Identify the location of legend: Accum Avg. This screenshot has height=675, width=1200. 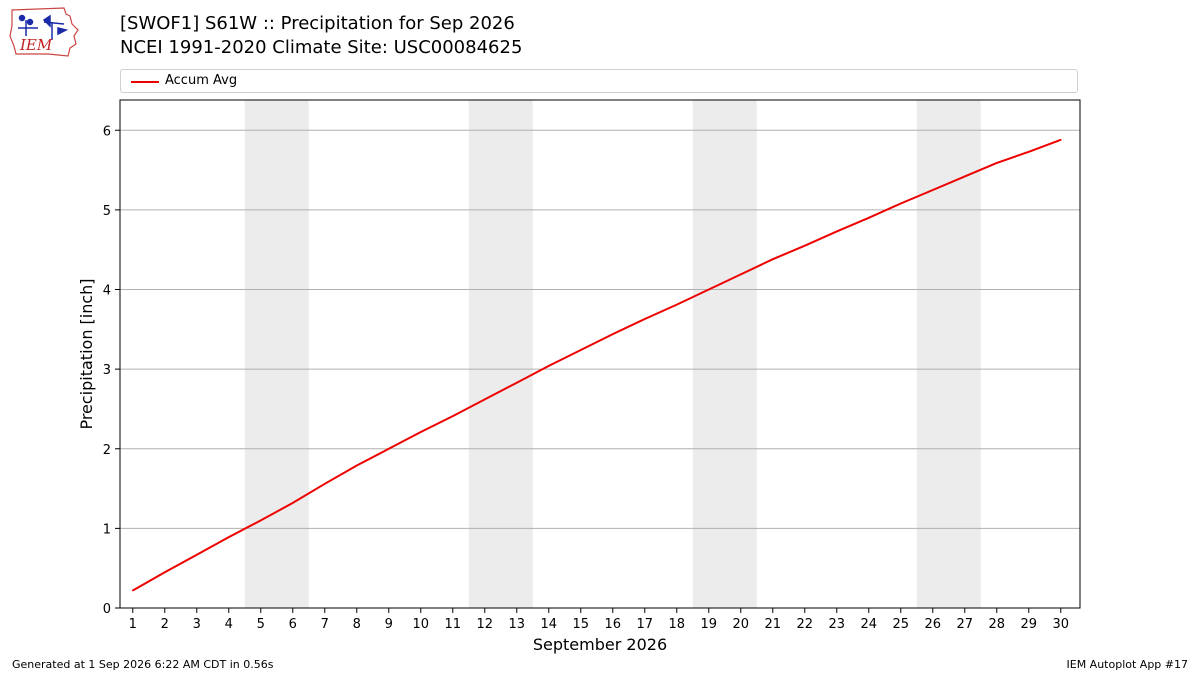
(599, 81).